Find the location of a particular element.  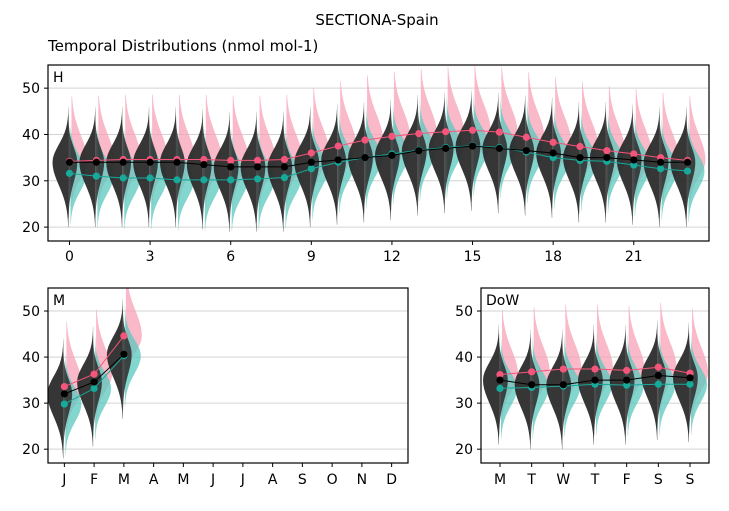

figure-title: SECTIONA-Spain is located at coordinates (376, 20).